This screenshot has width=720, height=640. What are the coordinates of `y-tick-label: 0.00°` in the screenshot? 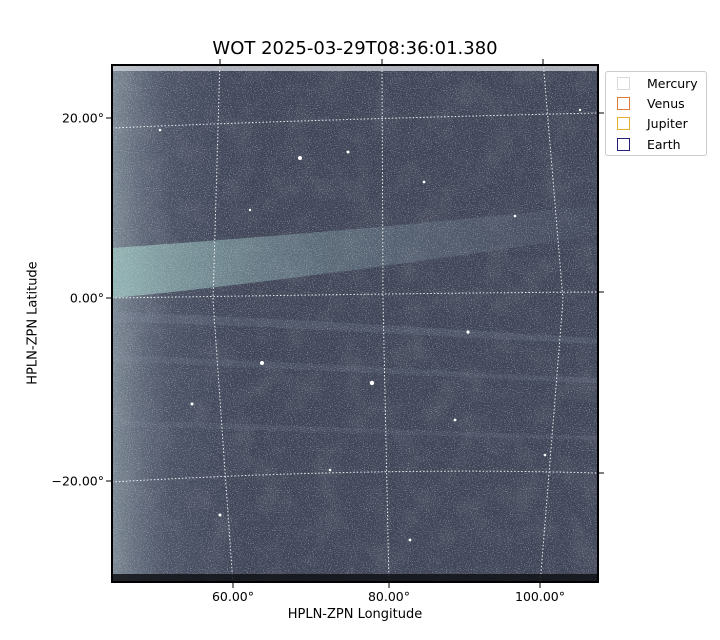 It's located at (86, 298).